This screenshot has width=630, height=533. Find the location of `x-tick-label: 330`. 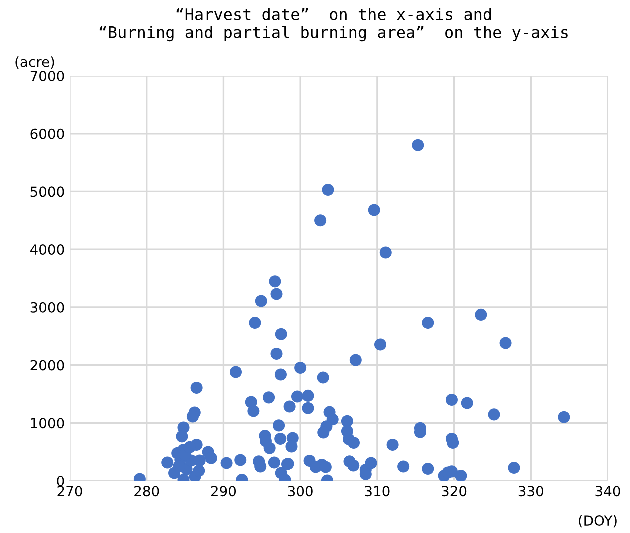

x-tick-label: 330 is located at coordinates (531, 491).